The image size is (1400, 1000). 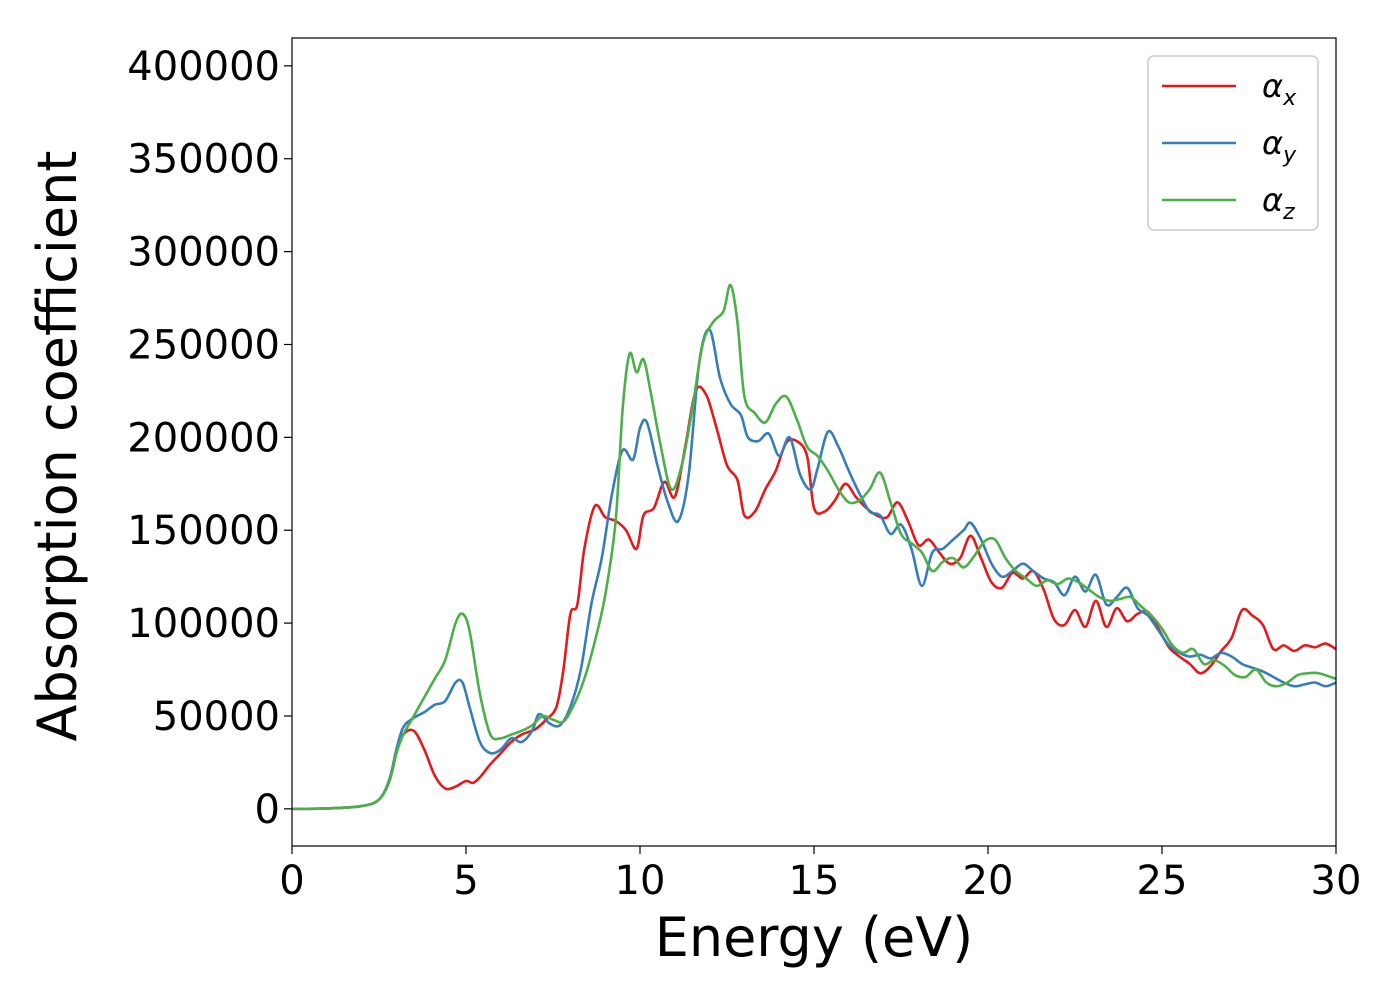 What do you see at coordinates (814, 881) in the screenshot?
I see `x-tick-label: 15` at bounding box center [814, 881].